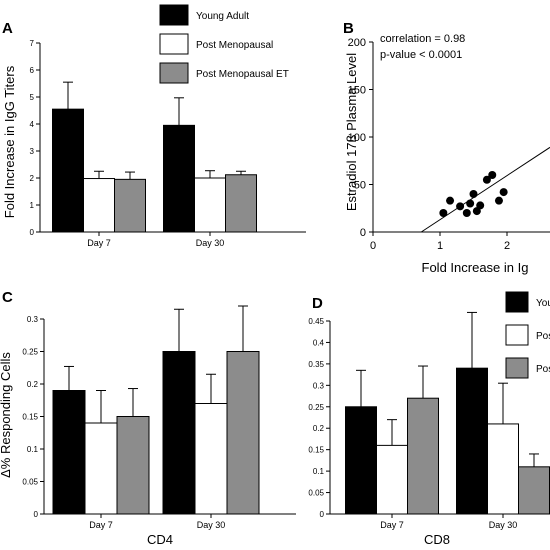  Describe the element at coordinates (392, 525) in the screenshot. I see `panel-d-category-label: Day 7` at that location.